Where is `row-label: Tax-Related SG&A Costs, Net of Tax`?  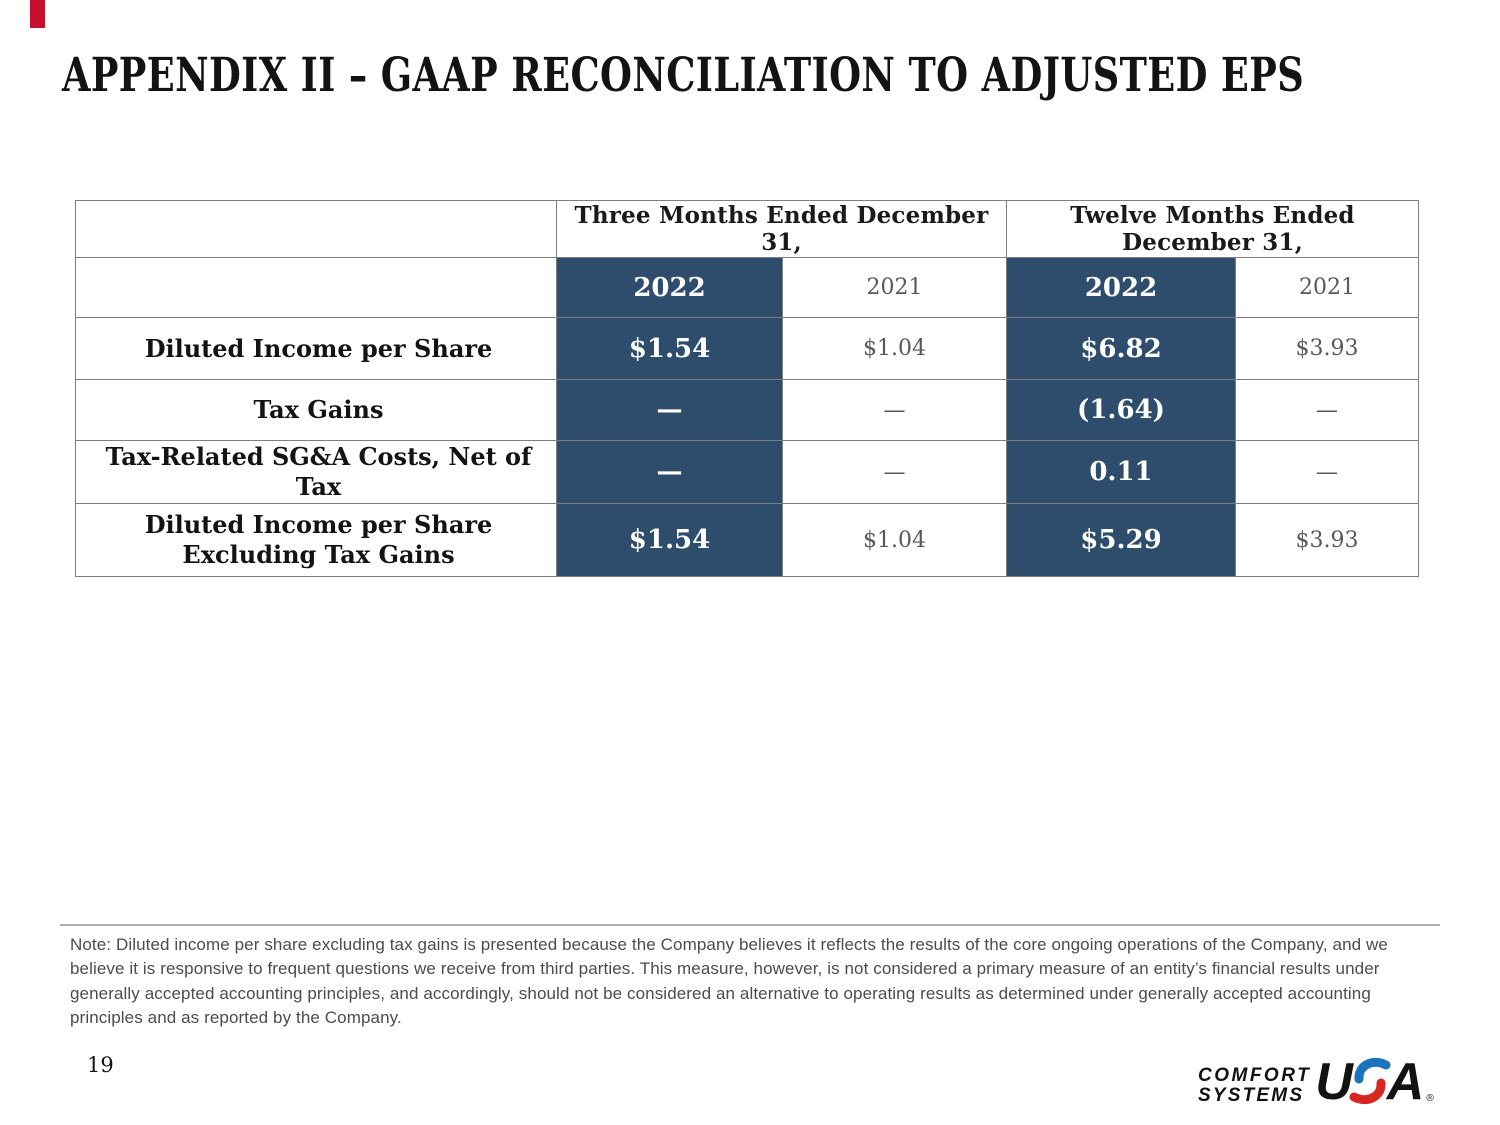 row-label: Tax-Related SG&A Costs, Net of Tax is located at coordinates (316, 472).